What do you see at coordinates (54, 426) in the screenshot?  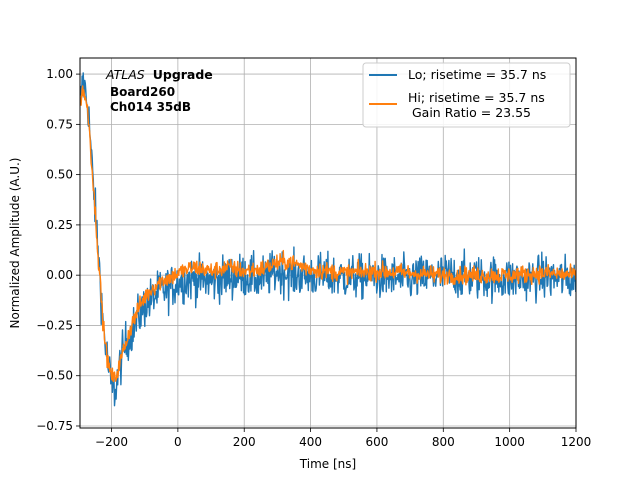 I see `y-tick-label: −0.75` at bounding box center [54, 426].